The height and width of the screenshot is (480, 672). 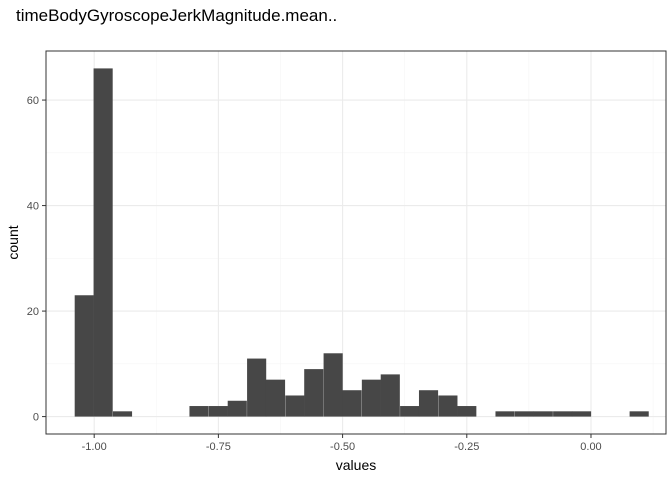 What do you see at coordinates (13, 242) in the screenshot?
I see `y-axis-title: count` at bounding box center [13, 242].